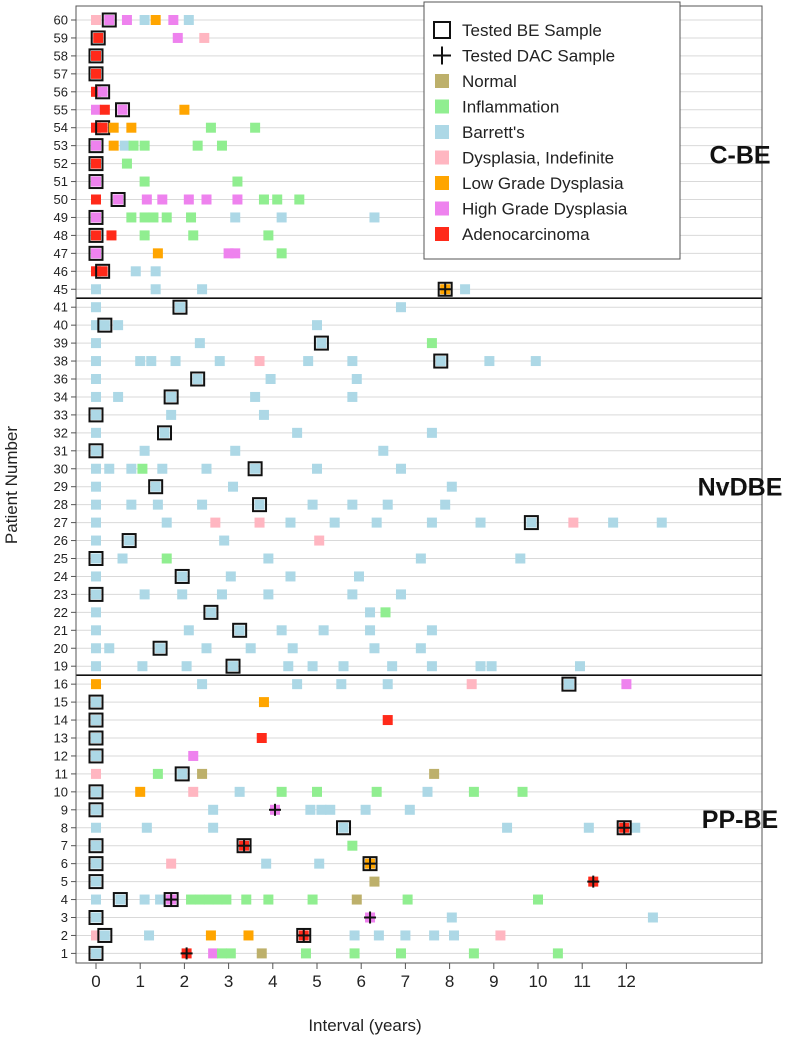  What do you see at coordinates (61, 127) in the screenshot?
I see `y-tick-label: 54` at bounding box center [61, 127].